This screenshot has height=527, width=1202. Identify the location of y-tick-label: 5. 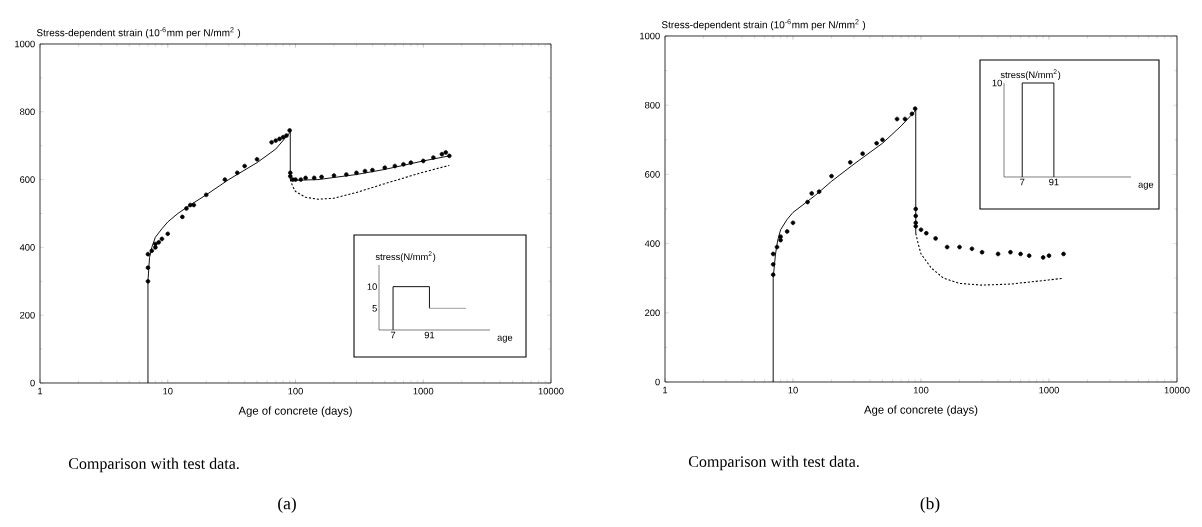
(374, 308).